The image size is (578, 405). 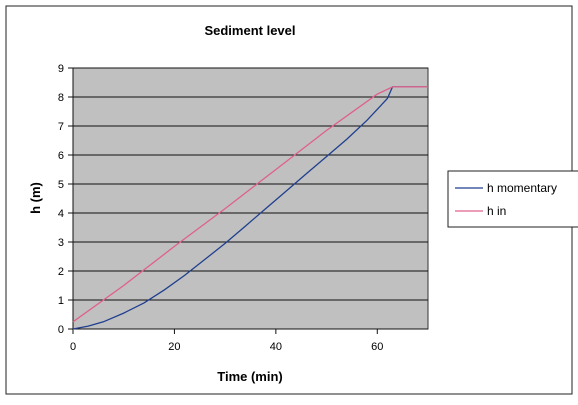 I want to click on legend-box, so click(x=512, y=199).